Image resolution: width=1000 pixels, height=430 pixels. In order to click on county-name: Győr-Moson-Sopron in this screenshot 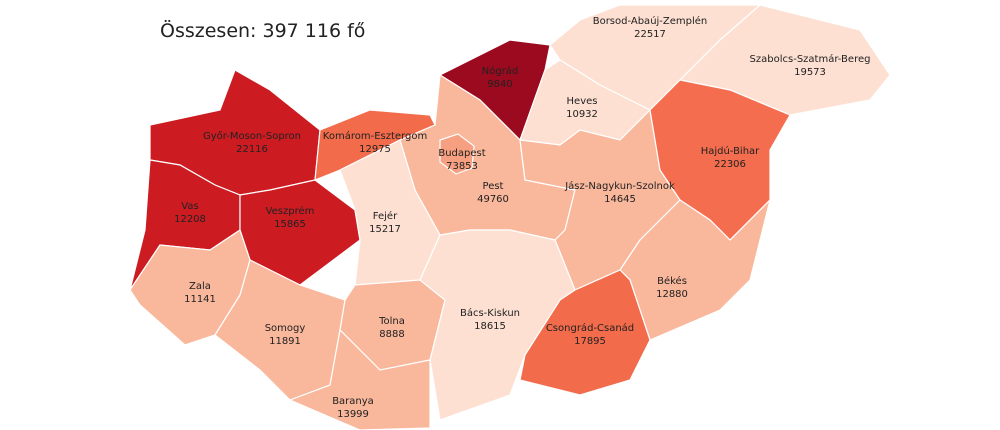, I will do `click(252, 136)`.